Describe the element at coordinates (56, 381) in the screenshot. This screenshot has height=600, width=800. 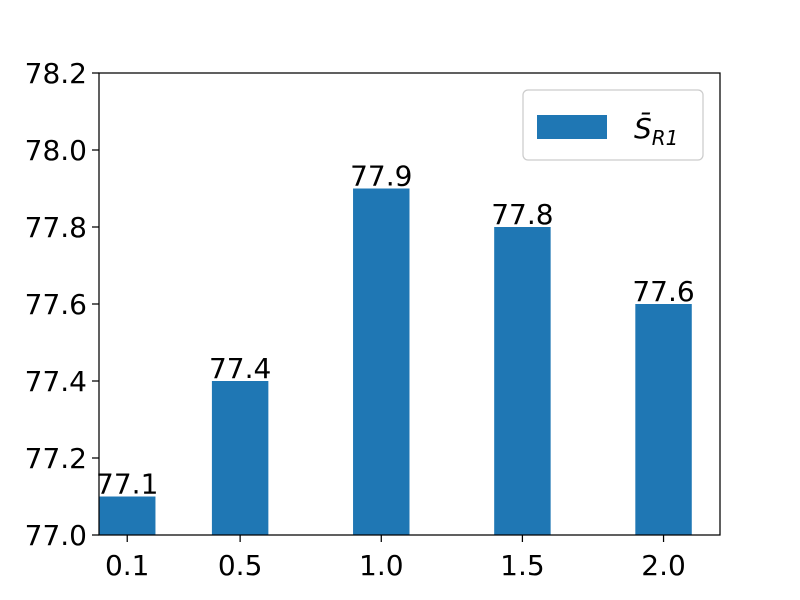
I see `y-tick-label: 77.4` at that location.